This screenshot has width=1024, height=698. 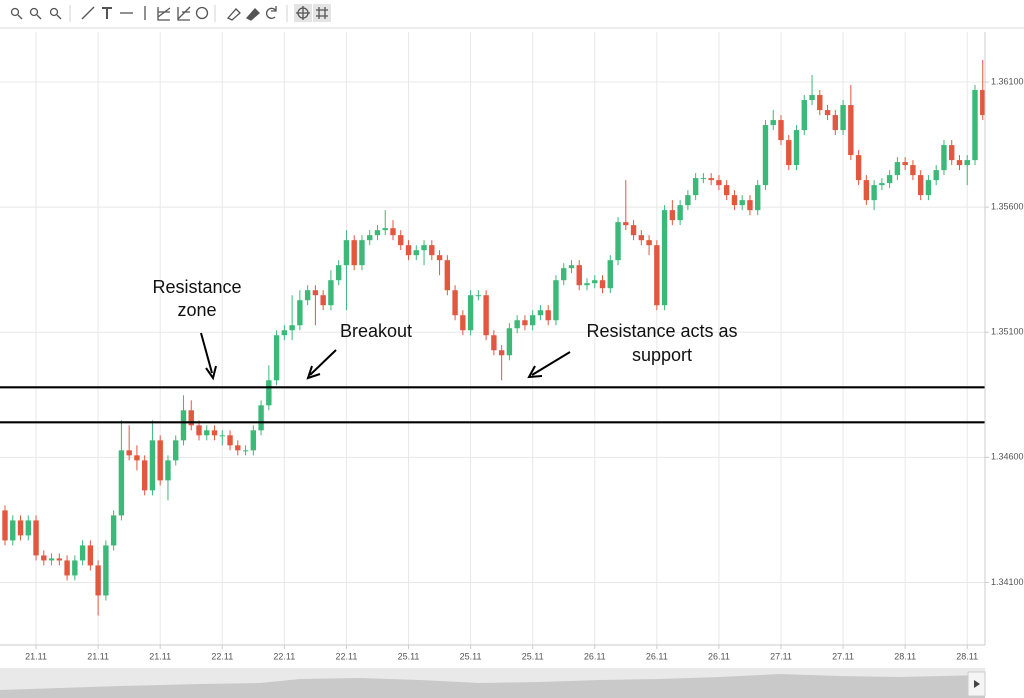 What do you see at coordinates (376, 331) in the screenshot?
I see `annotation-text: Breakout` at bounding box center [376, 331].